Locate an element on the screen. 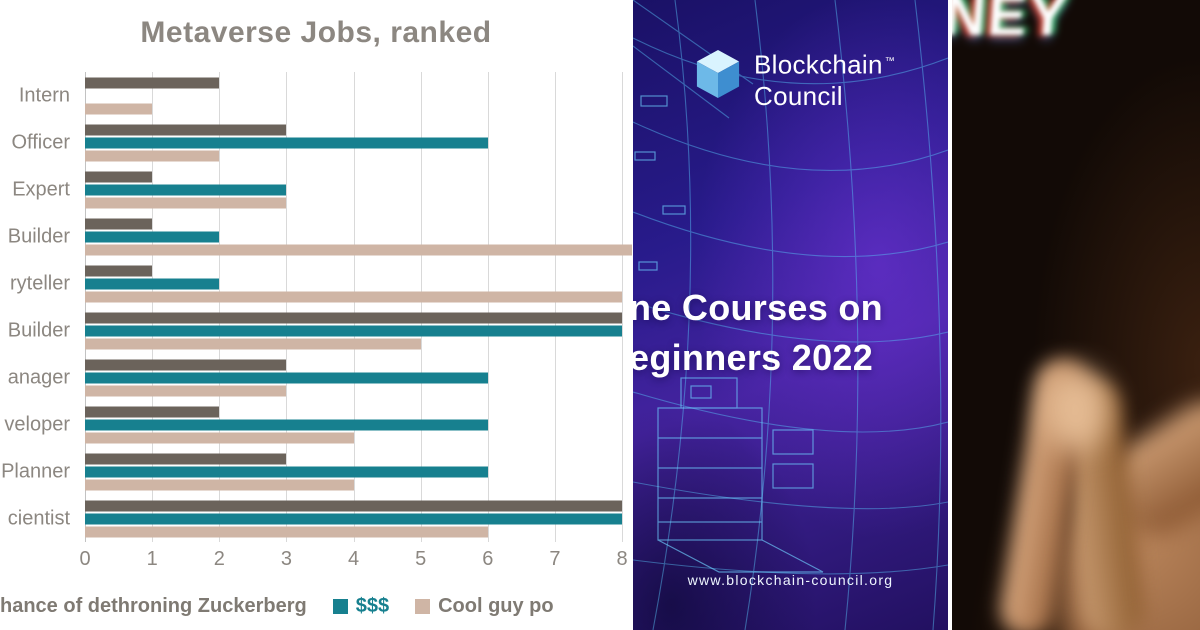 This screenshot has height=630, width=1200. x-tick-label: 5 is located at coordinates (421, 559).